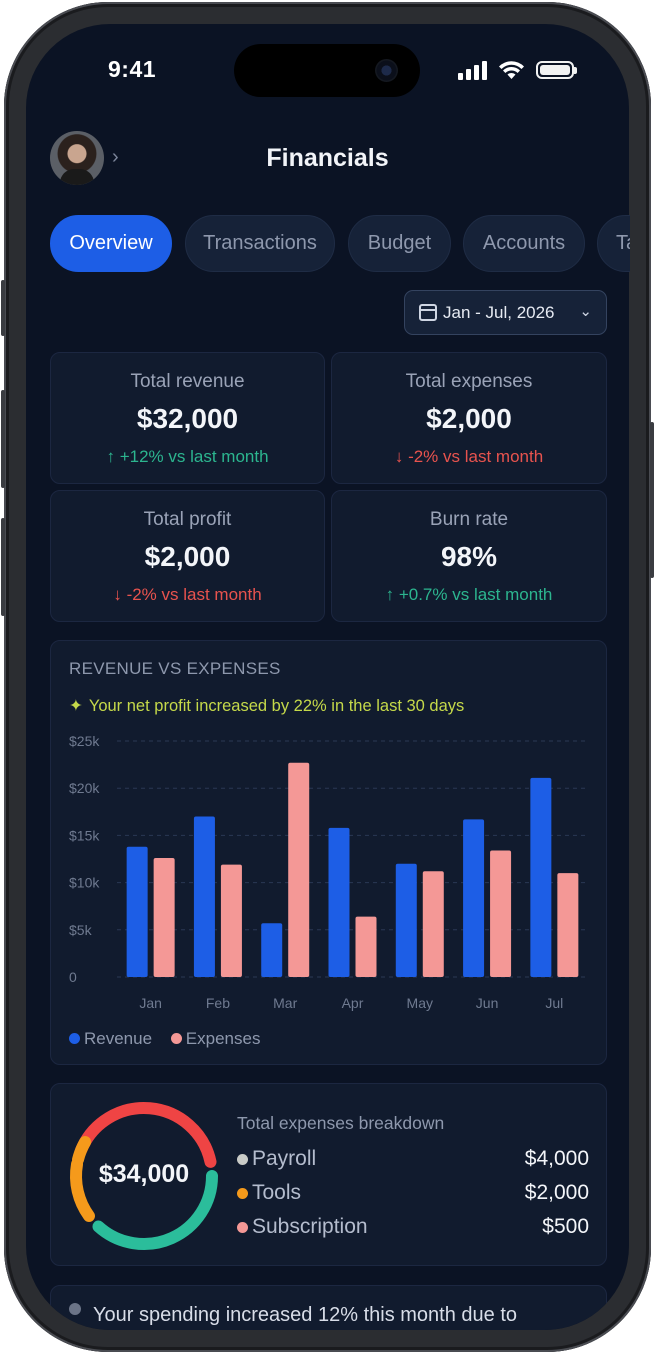  What do you see at coordinates (284, 1158) in the screenshot?
I see `breakdown-label: Payroll` at bounding box center [284, 1158].